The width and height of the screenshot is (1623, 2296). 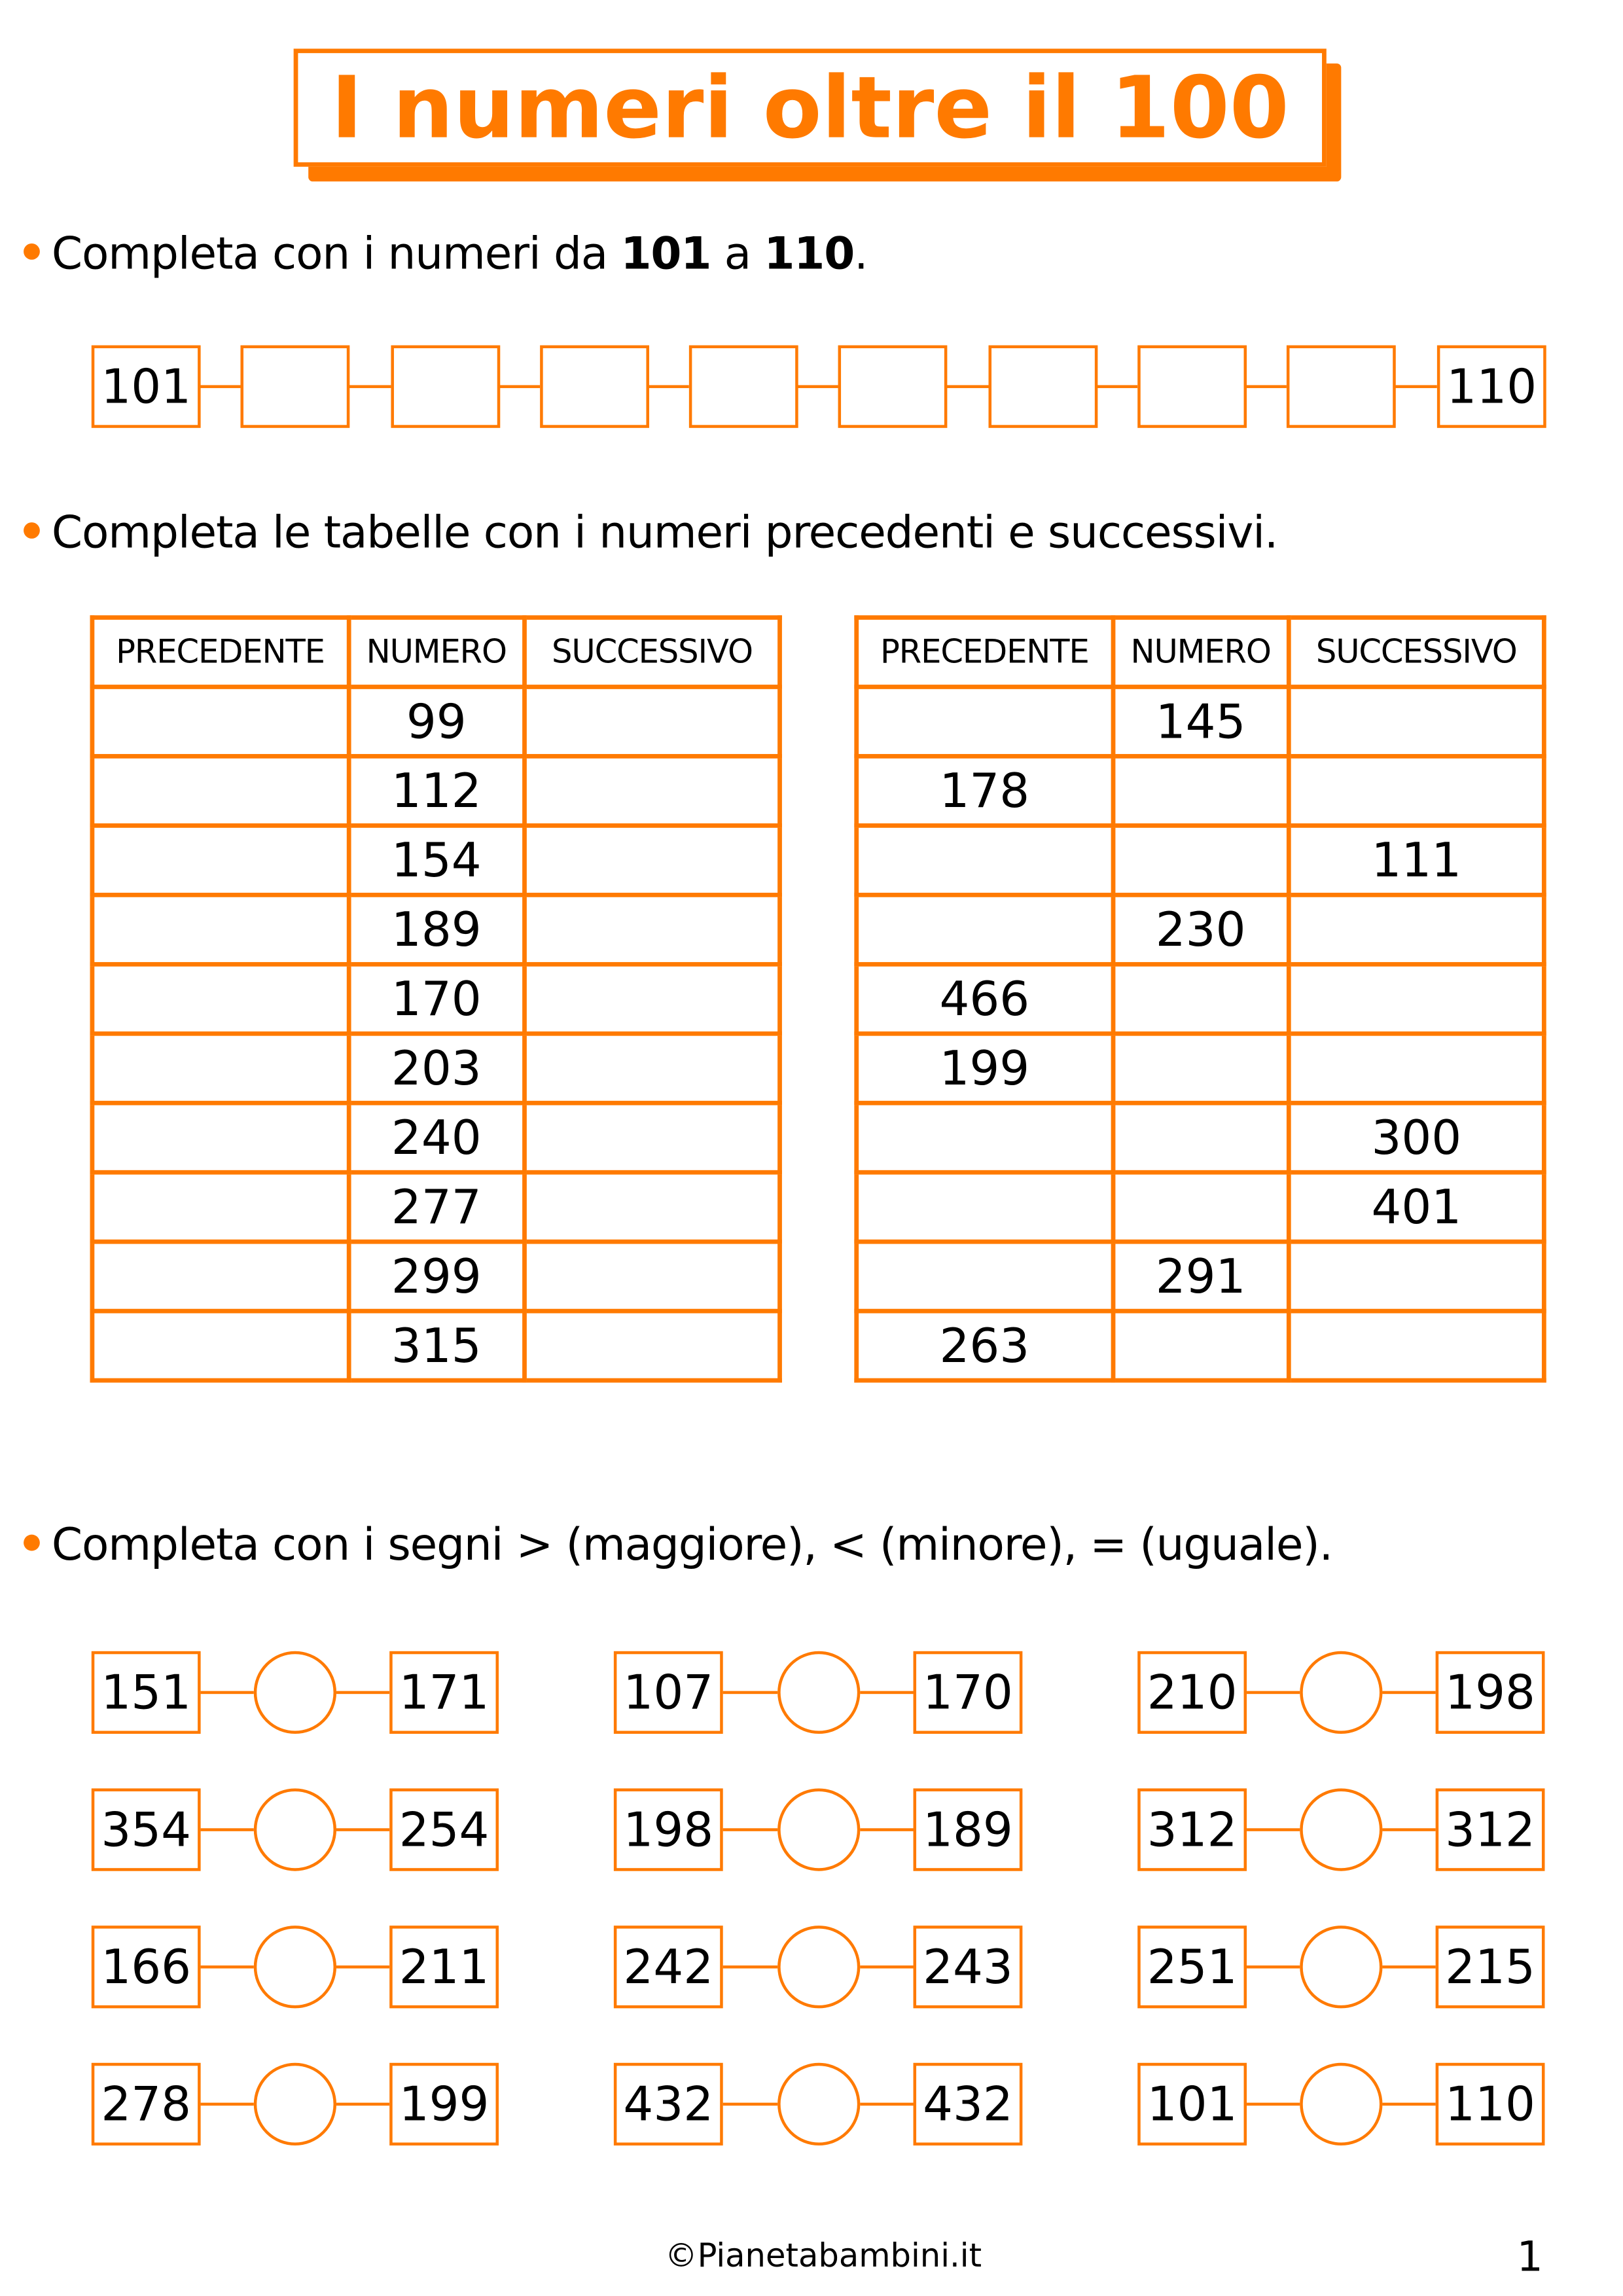 What do you see at coordinates (968, 1692) in the screenshot?
I see `compare-right-number: 170` at bounding box center [968, 1692].